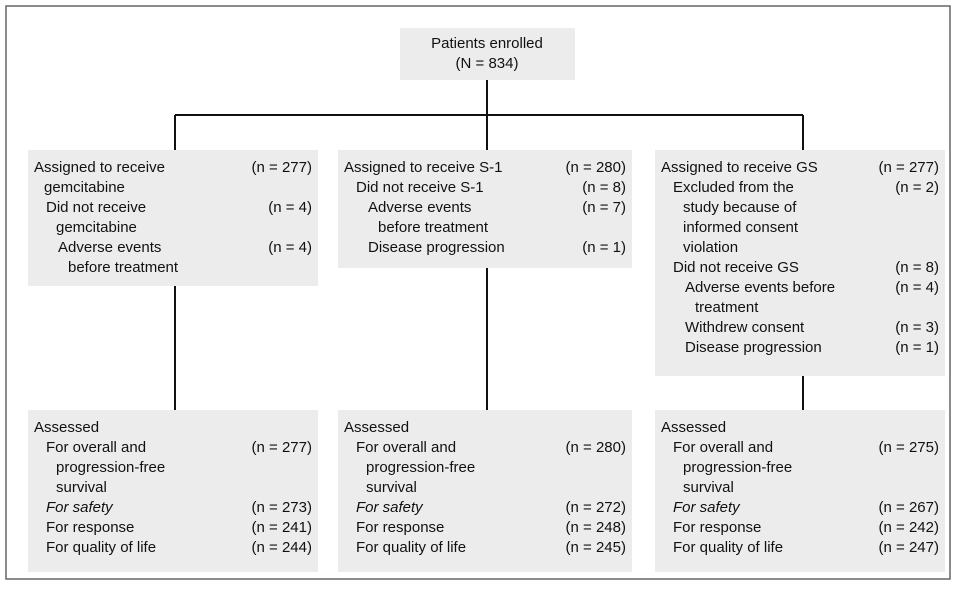 This screenshot has height=590, width=956. Describe the element at coordinates (99, 167) in the screenshot. I see `row-label: Assigned to receive` at that location.